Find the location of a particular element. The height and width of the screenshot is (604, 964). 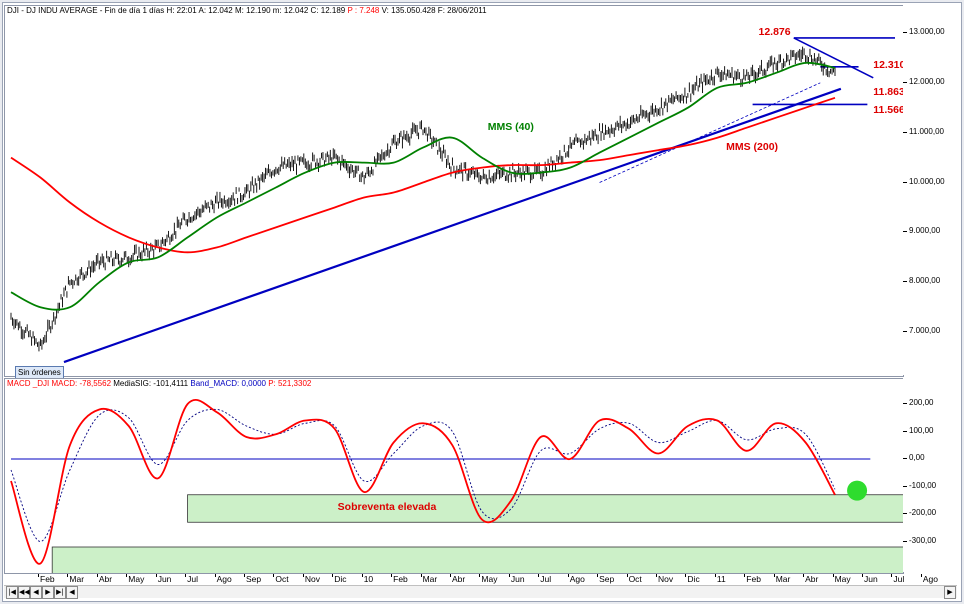

macd-y-label: 200,00 is located at coordinates (921, 402).